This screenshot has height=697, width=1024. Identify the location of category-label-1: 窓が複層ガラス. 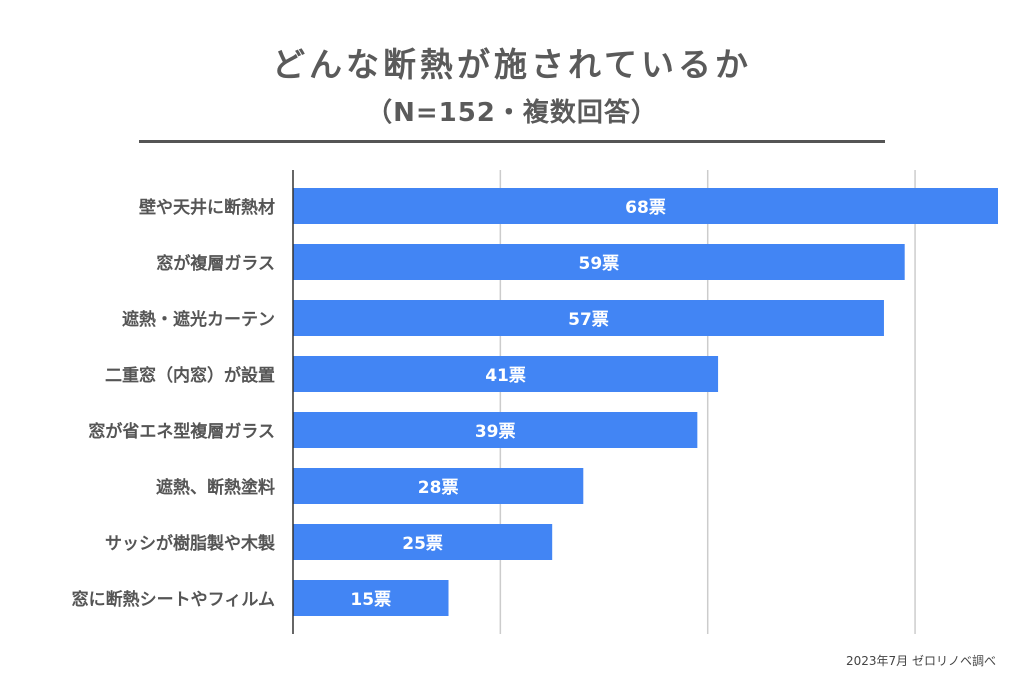
(215, 263).